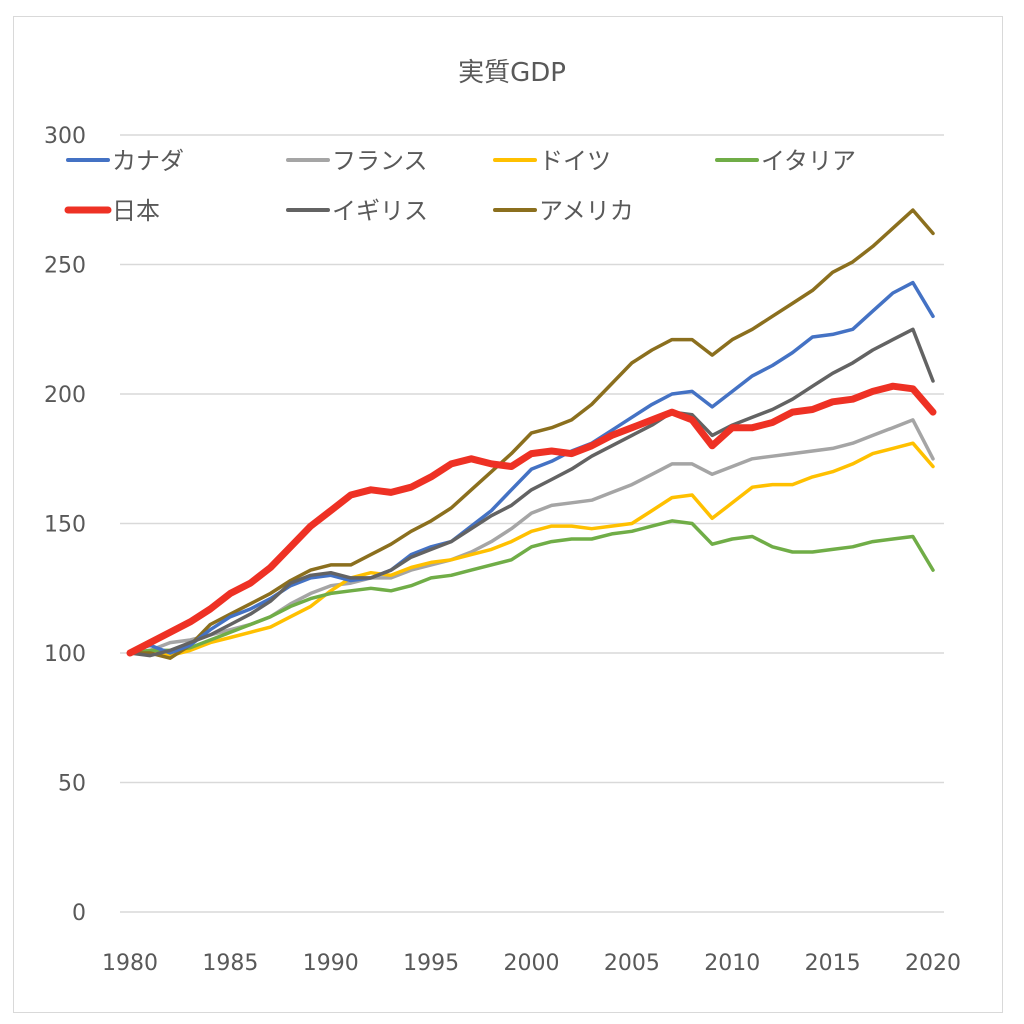 This screenshot has width=1024, height=1024. Describe the element at coordinates (79, 913) in the screenshot. I see `y-tick-label: 0` at that location.